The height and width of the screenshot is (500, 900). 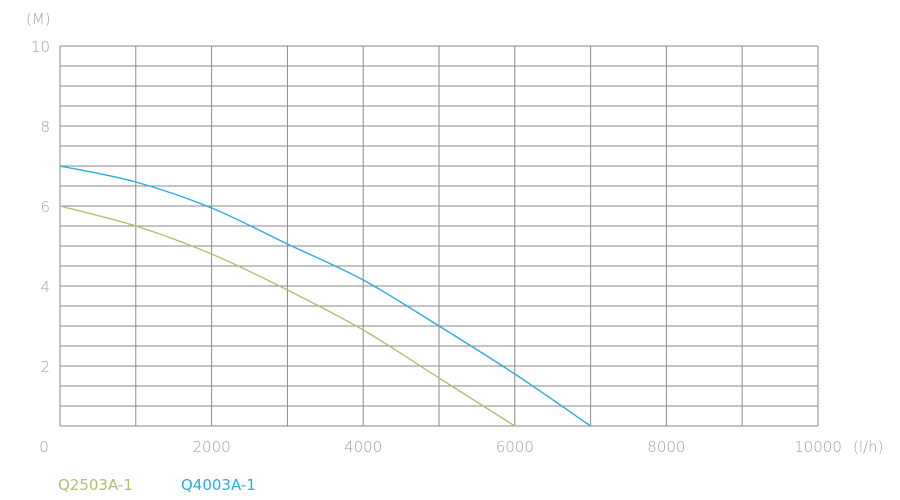 What do you see at coordinates (95, 485) in the screenshot?
I see `legend-item: Q2503A-1` at bounding box center [95, 485].